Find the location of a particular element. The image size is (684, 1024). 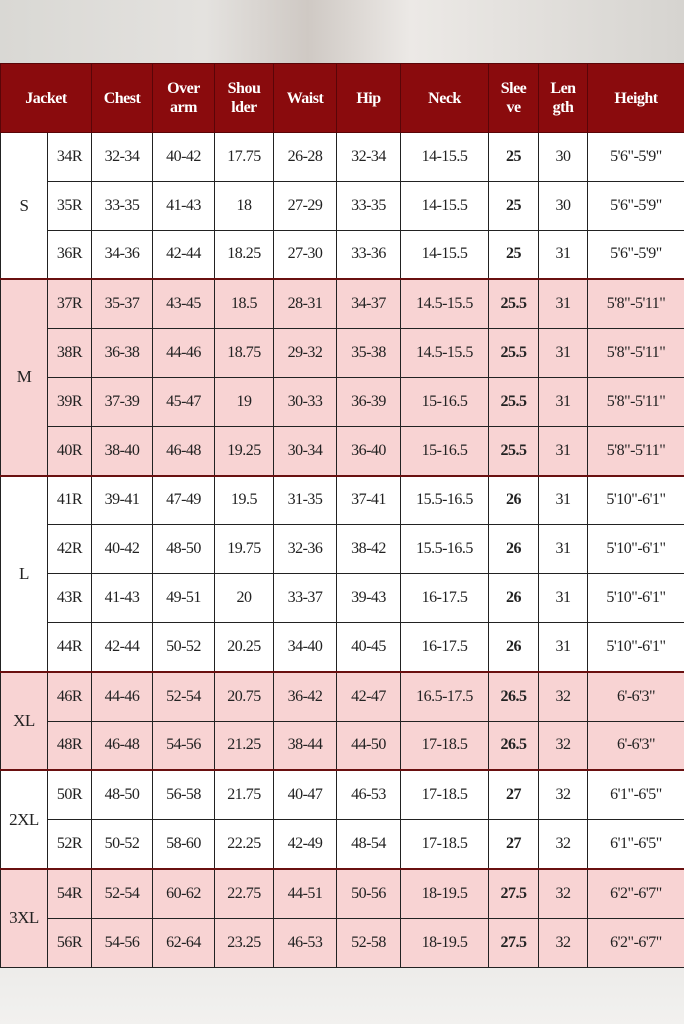

cell-neck: 17-18.5 is located at coordinates (444, 795).